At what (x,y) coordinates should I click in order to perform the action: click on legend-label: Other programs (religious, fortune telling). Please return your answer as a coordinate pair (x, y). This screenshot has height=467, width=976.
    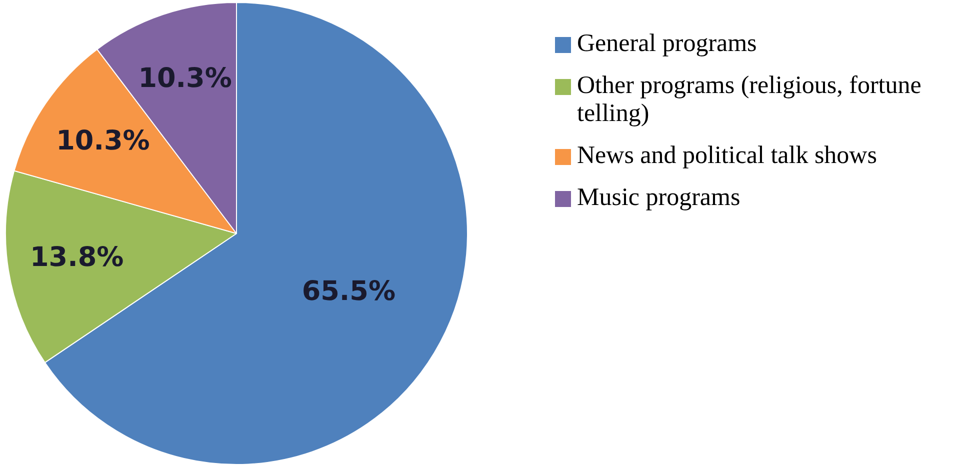
    Looking at the image, I should click on (749, 100).